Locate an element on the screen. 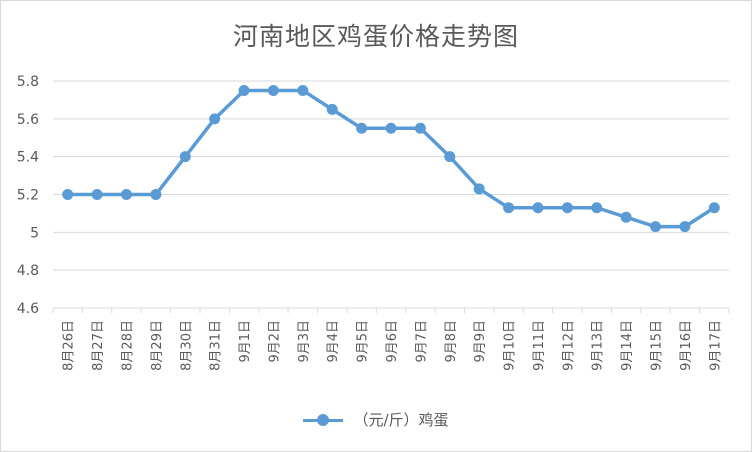  x-tick-label: 9月2日 is located at coordinates (274, 341).